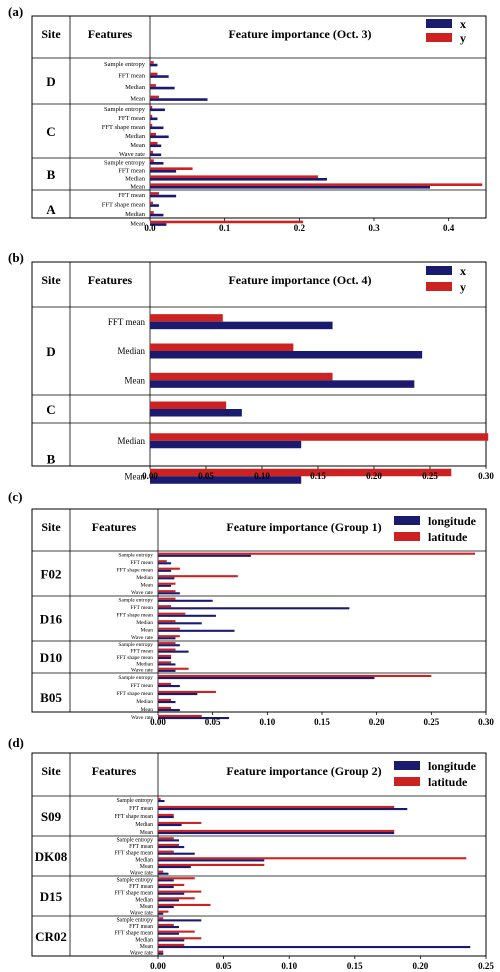  Describe the element at coordinates (51, 619) in the screenshot. I see `site-label: D16` at that location.